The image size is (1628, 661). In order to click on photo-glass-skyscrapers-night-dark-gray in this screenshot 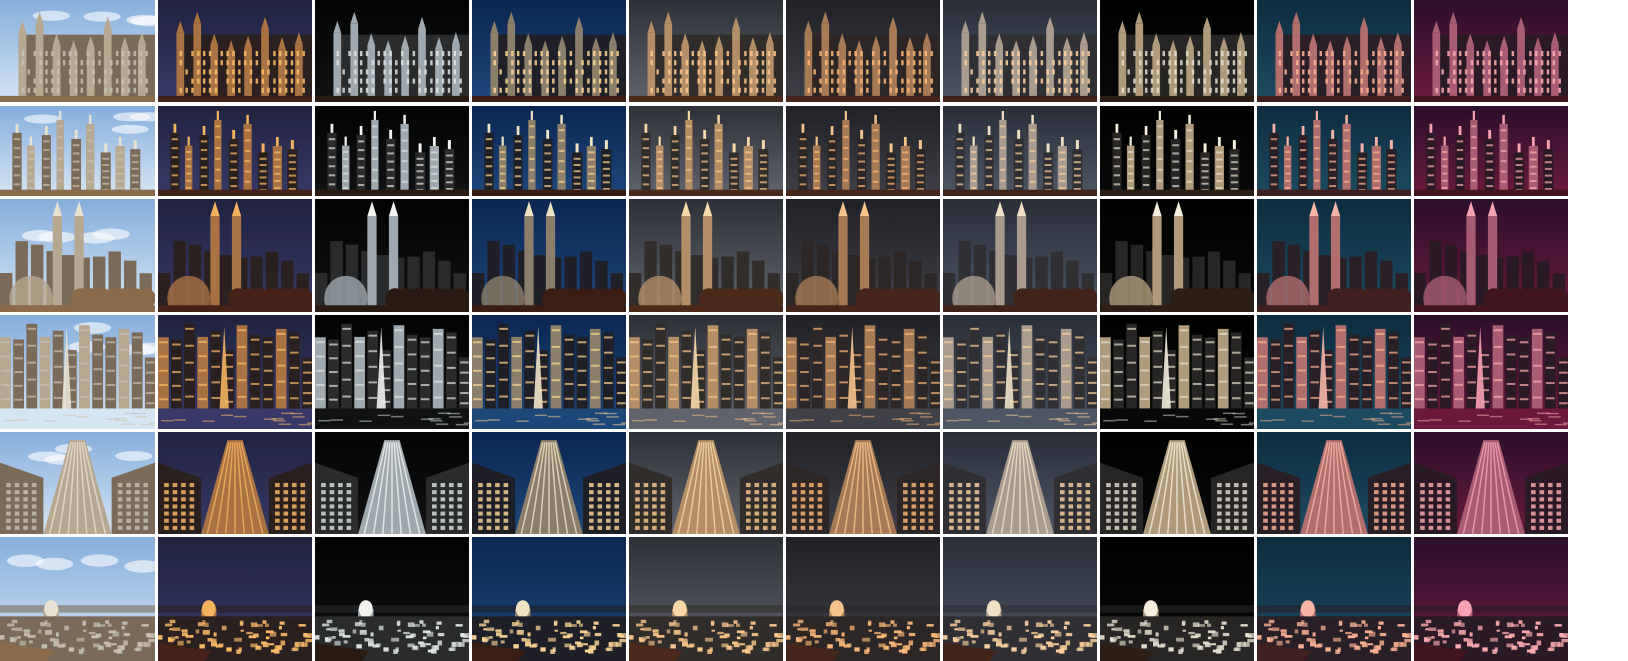, I will do `click(863, 151)`.